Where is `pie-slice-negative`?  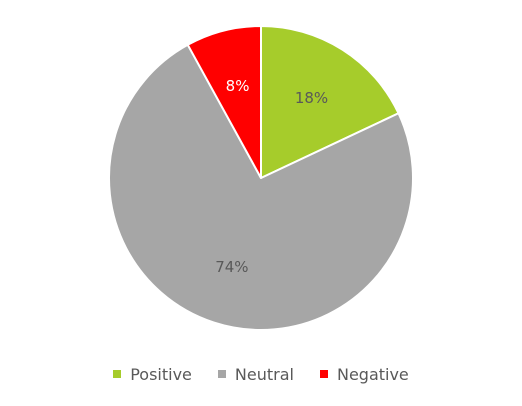 pie-slice-negative is located at coordinates (224, 102).